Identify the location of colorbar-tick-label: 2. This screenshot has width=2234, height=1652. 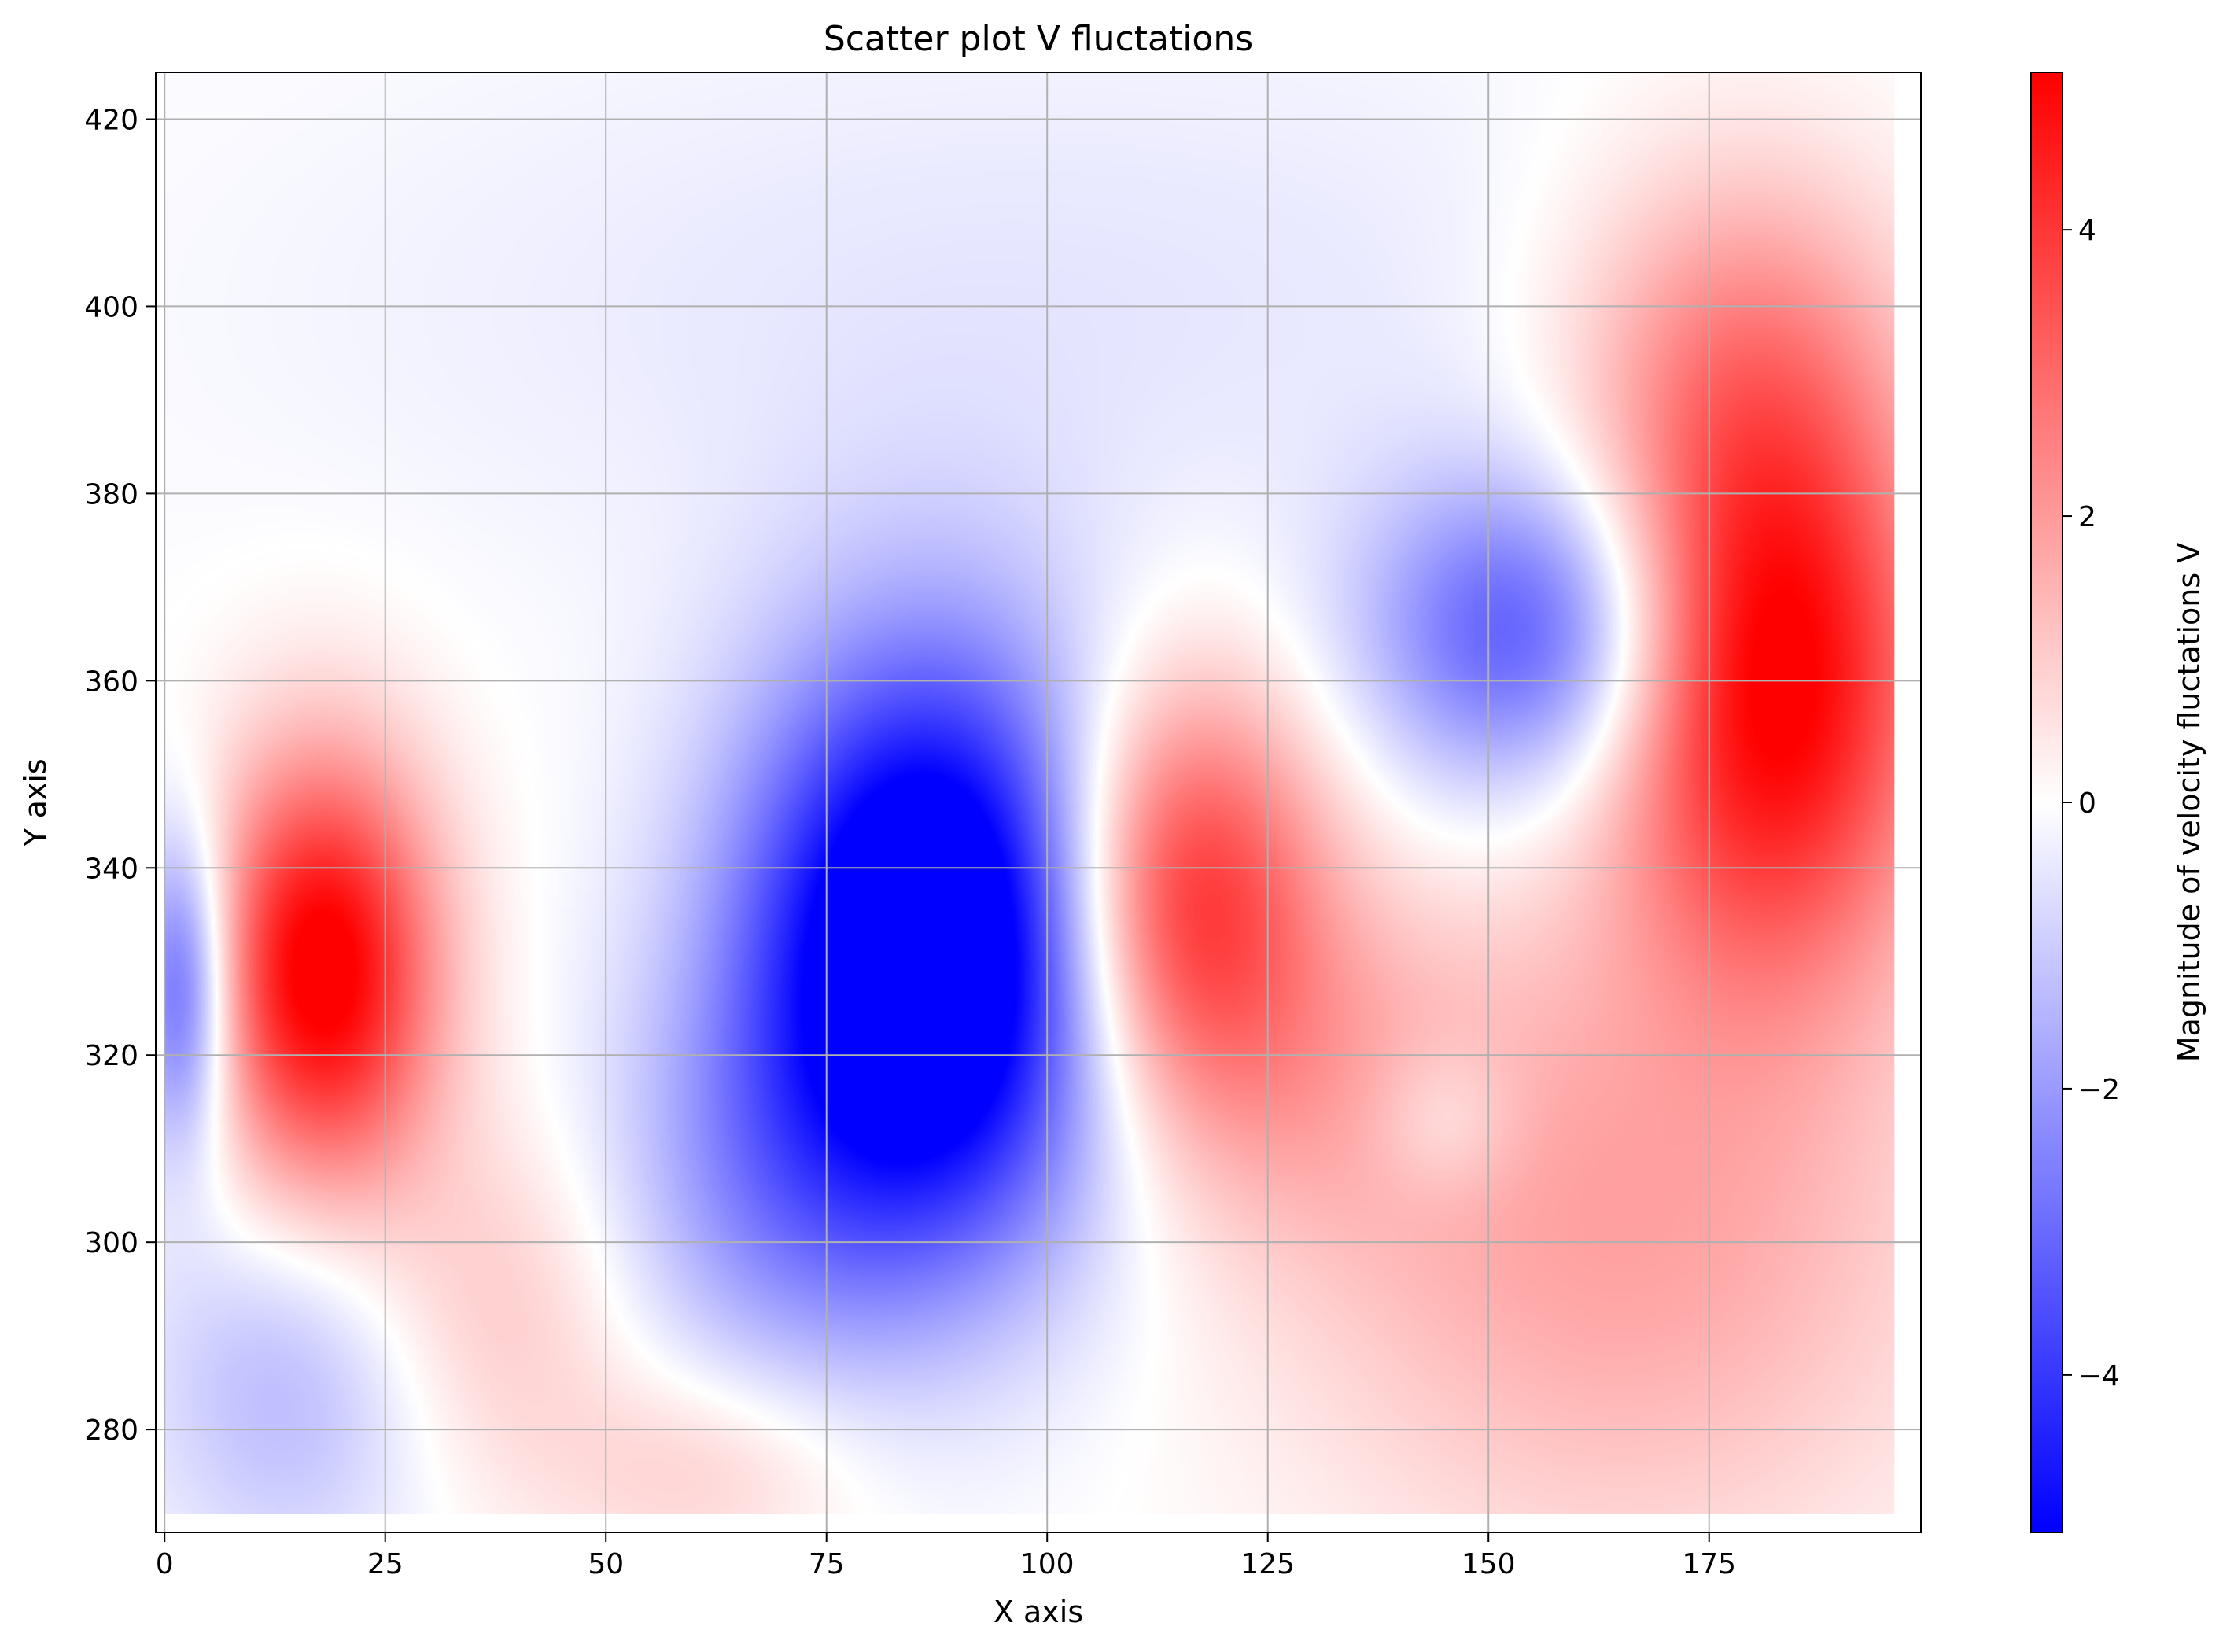
(2087, 517).